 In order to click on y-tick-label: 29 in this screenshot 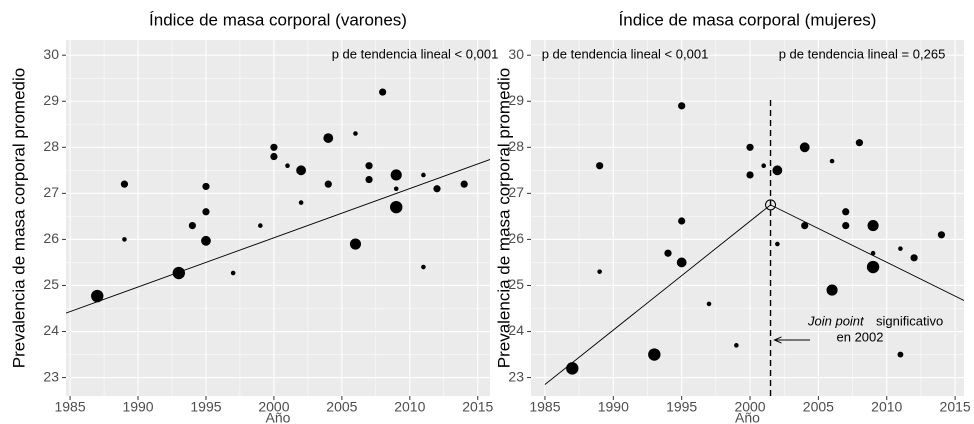, I will do `click(51, 100)`.